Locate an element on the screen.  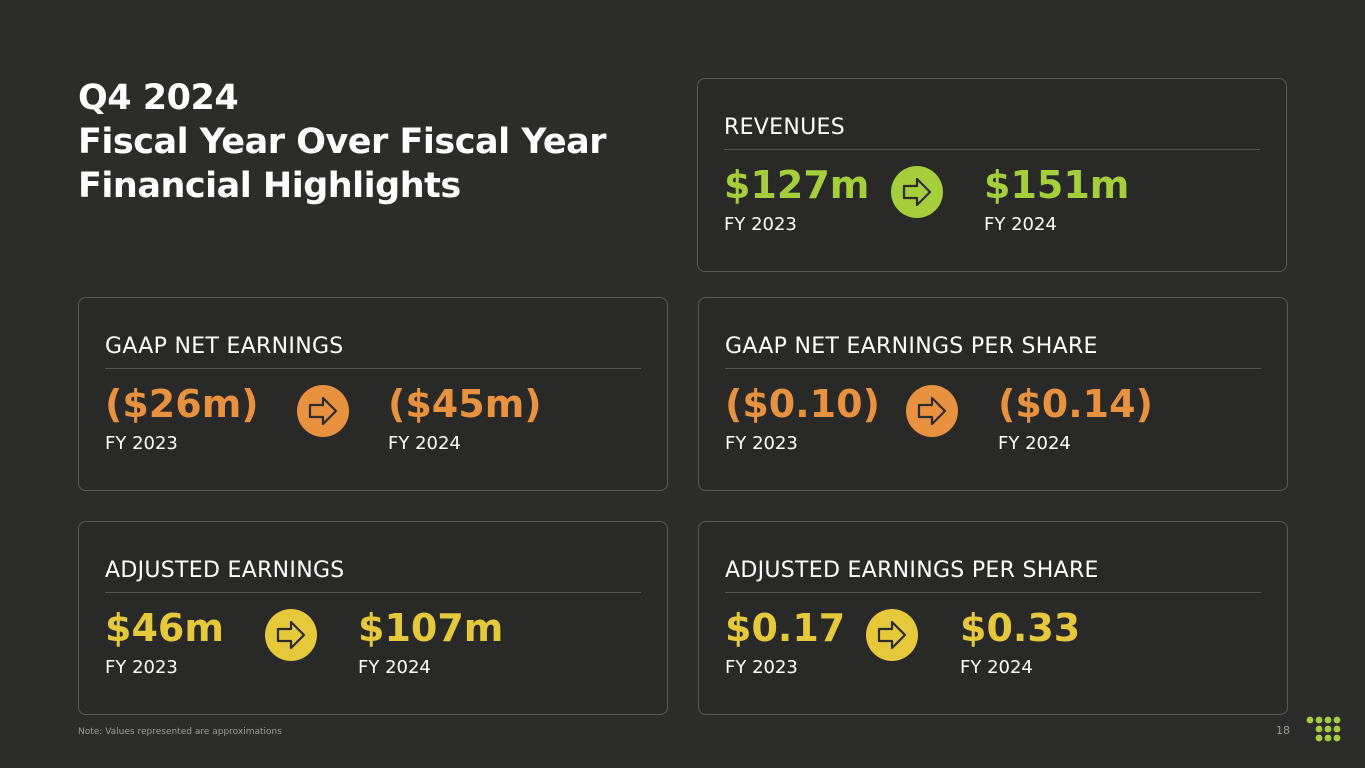
value-from: $0.17 is located at coordinates (785, 628).